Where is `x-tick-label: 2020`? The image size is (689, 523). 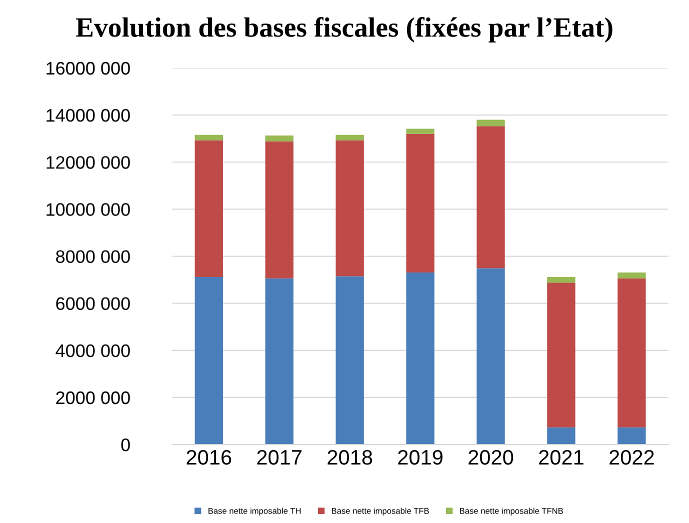 x-tick-label: 2020 is located at coordinates (491, 457).